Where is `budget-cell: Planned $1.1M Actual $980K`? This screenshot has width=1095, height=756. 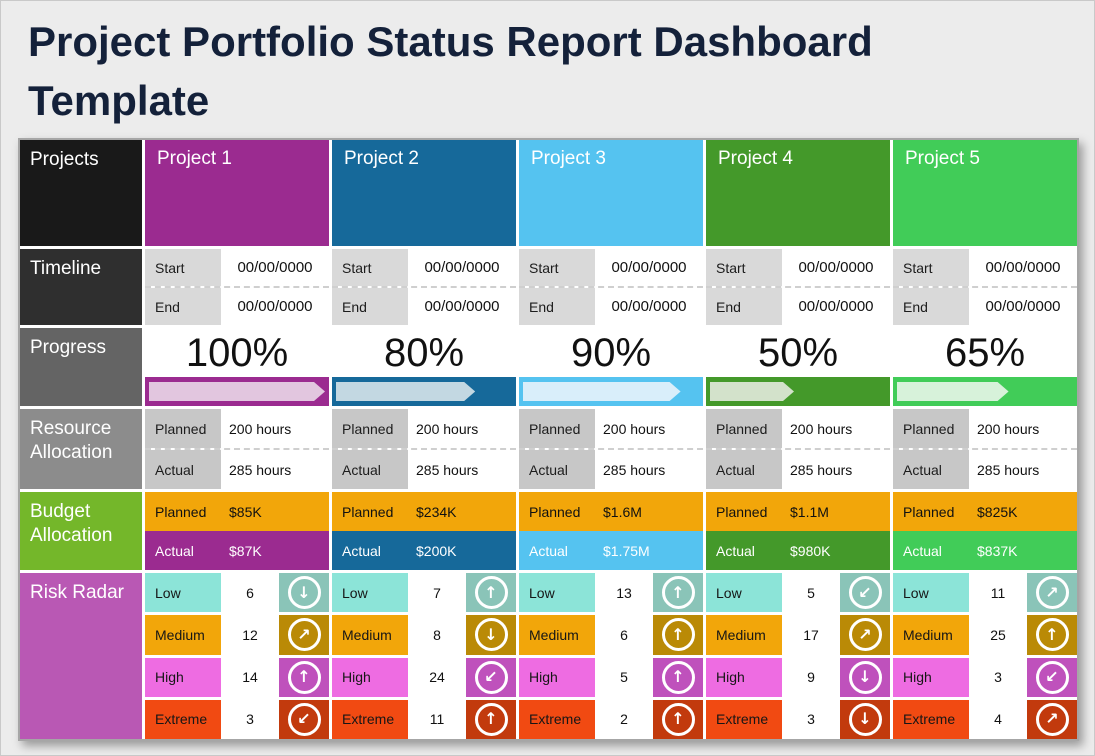 budget-cell: Planned $1.1M Actual $980K is located at coordinates (798, 531).